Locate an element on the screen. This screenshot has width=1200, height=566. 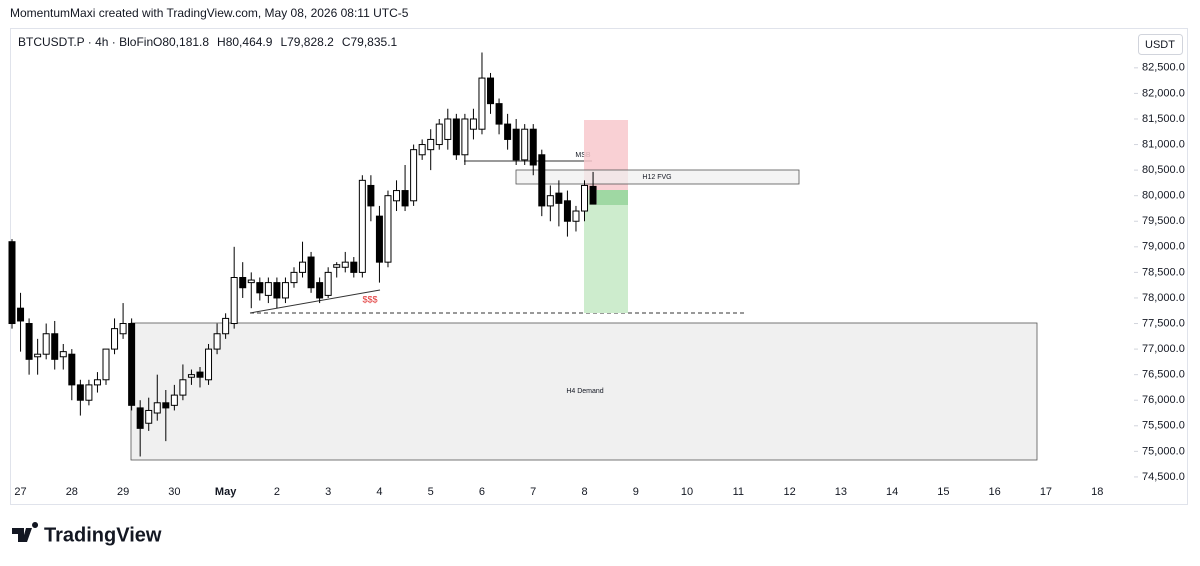
y-tick-label: 80,500.0 is located at coordinates (1163, 170).